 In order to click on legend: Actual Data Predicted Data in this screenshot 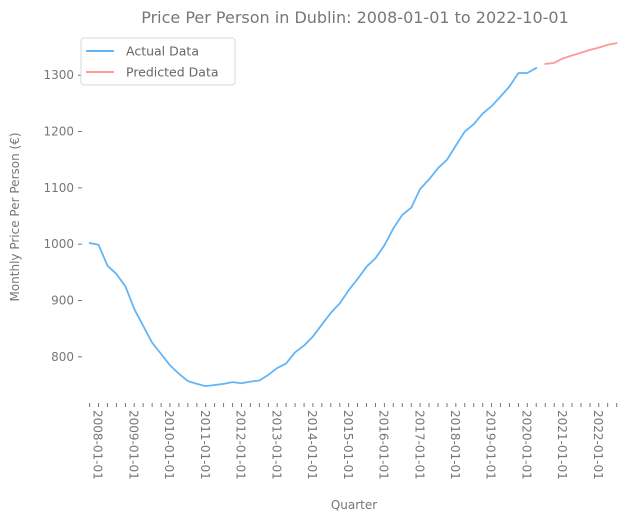, I will do `click(158, 61)`.